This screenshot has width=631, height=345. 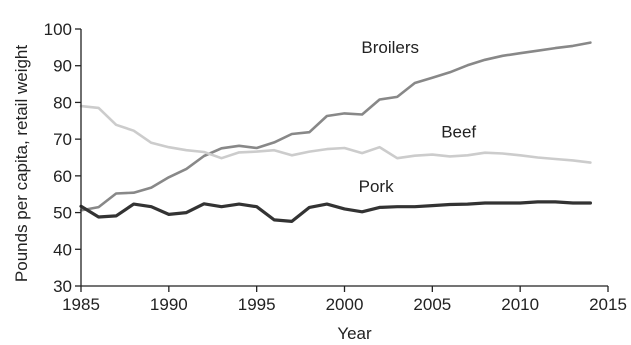 I want to click on x-tick-label: 1985, so click(x=81, y=304).